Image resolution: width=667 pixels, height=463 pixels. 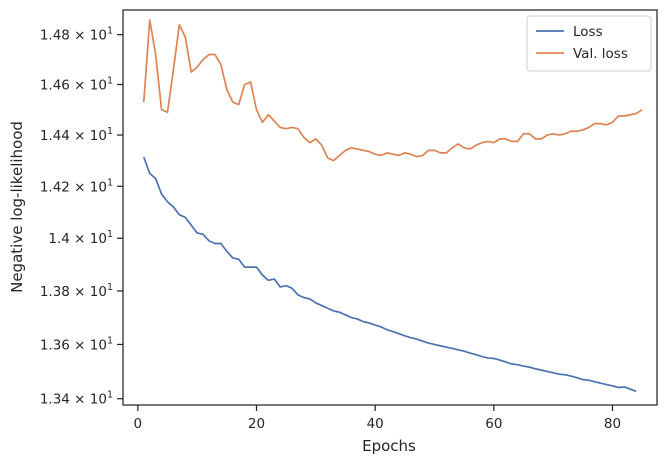 What do you see at coordinates (256, 424) in the screenshot?
I see `x-tick-label: 20` at bounding box center [256, 424].